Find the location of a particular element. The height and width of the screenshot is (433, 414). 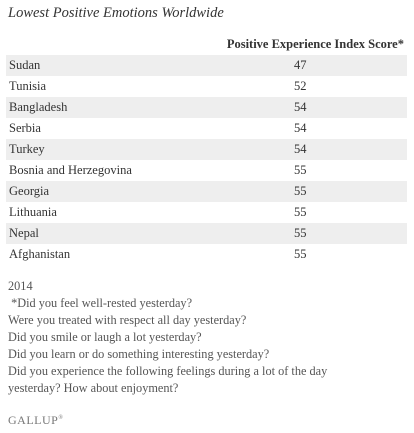

score-value: 52 is located at coordinates (300, 86).